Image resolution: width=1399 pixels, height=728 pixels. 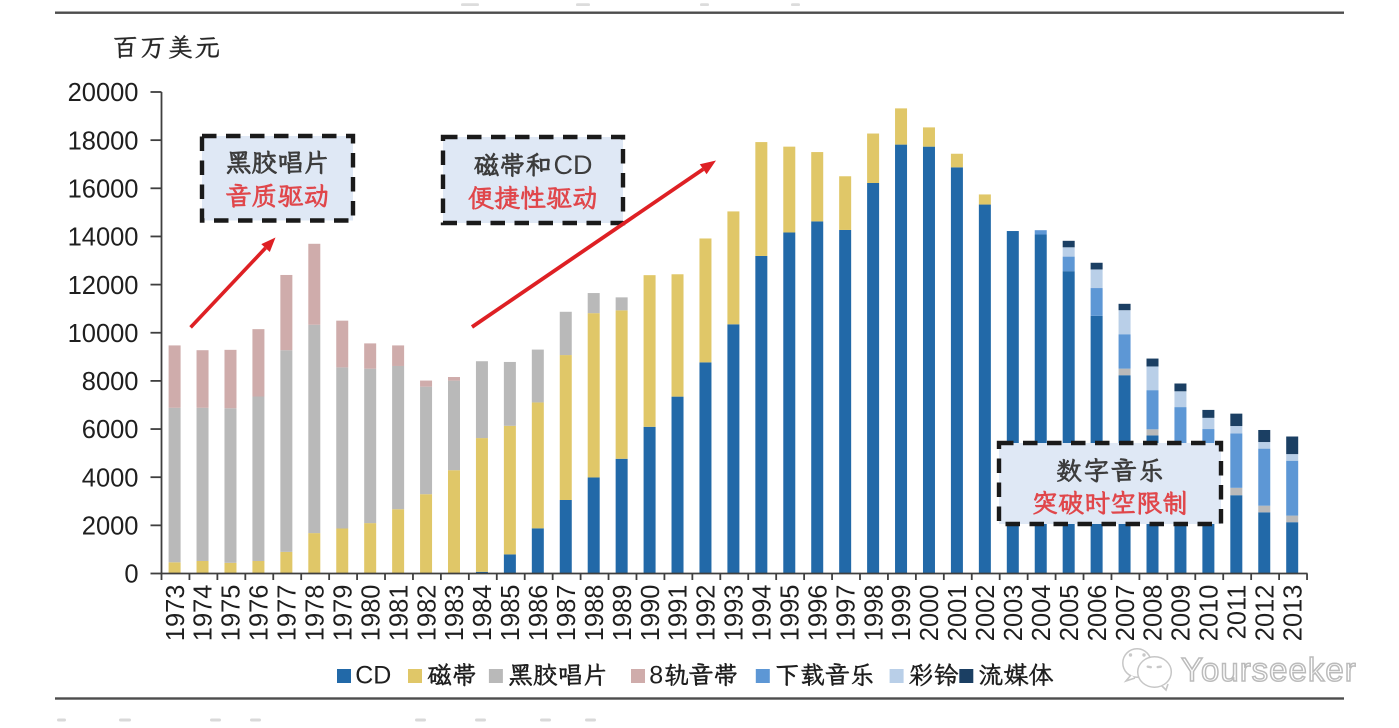 I want to click on svg-text: 1986, so click(x=539, y=613).